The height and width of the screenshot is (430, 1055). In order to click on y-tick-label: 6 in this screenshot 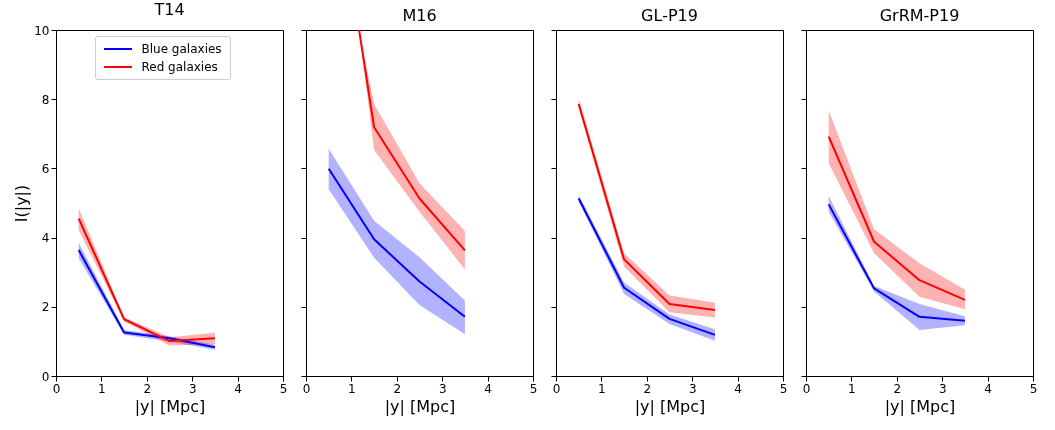, I will do `click(45, 168)`.